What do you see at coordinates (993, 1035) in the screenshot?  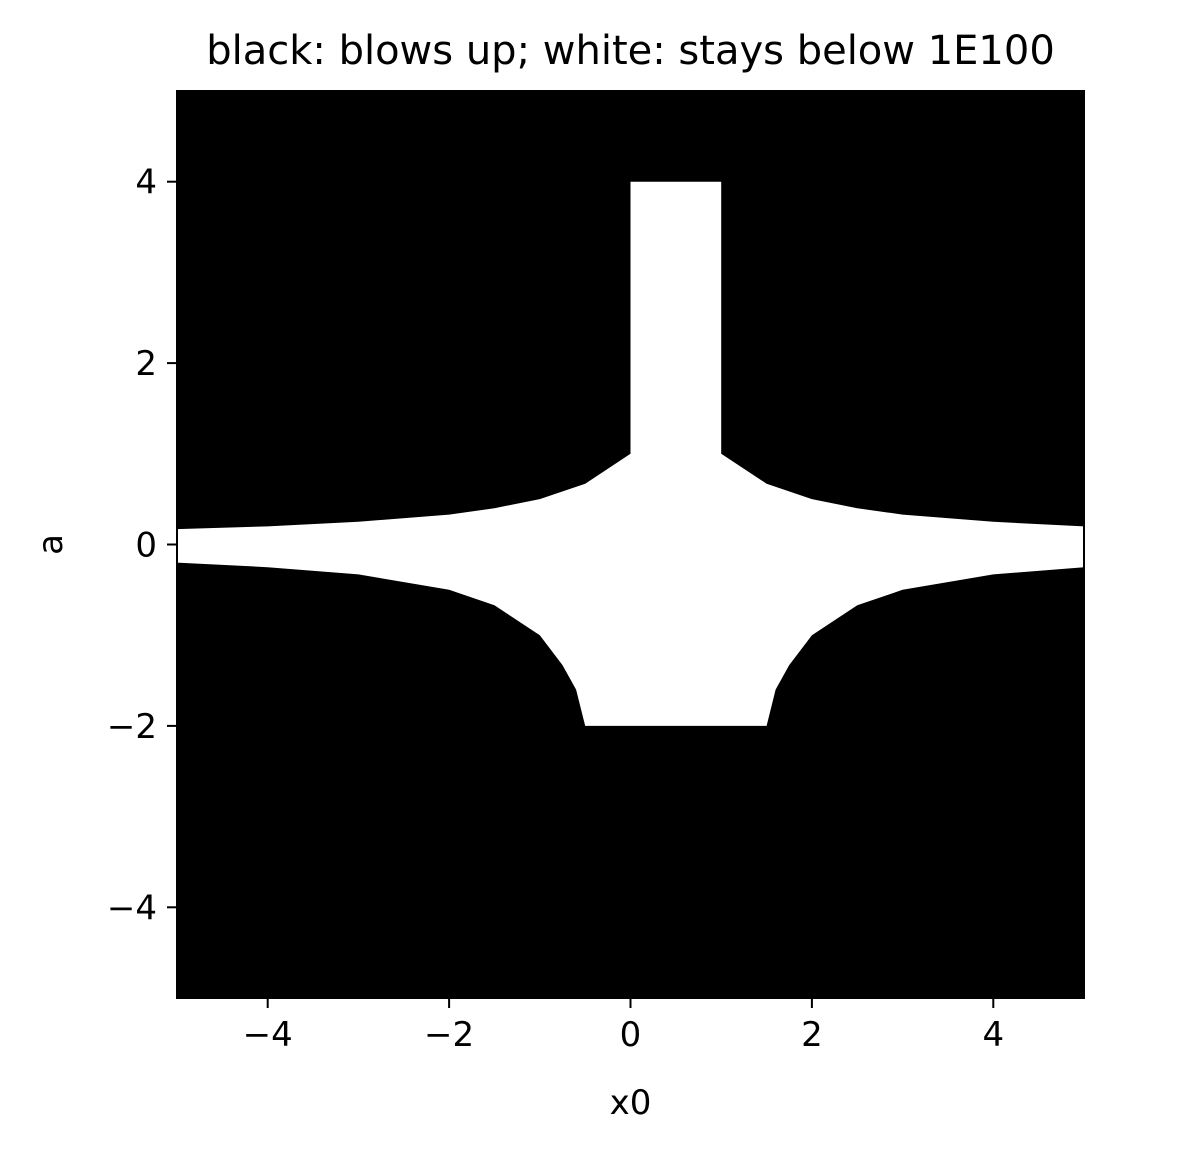 I see `x-tick-label: 4` at bounding box center [993, 1035].